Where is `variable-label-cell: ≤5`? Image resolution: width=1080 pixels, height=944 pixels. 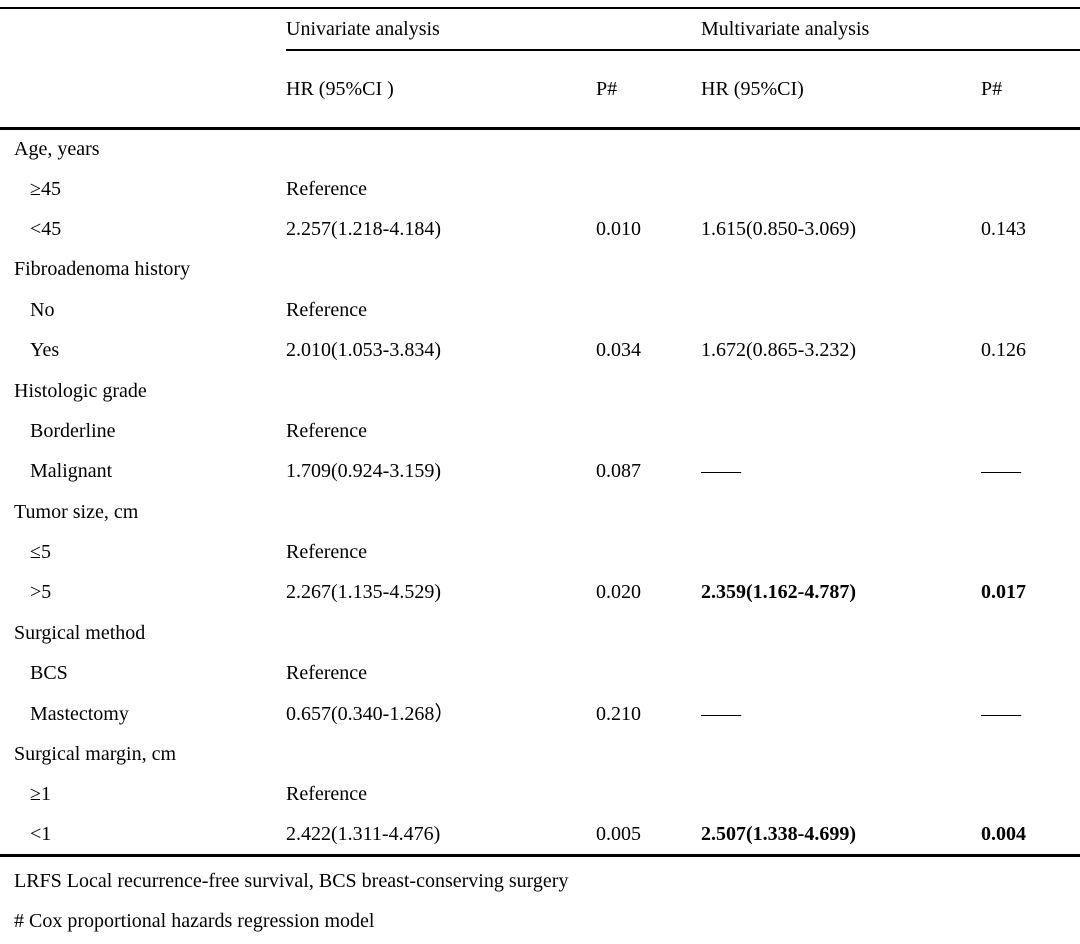
variable-label-cell: ≤5 is located at coordinates (40, 552).